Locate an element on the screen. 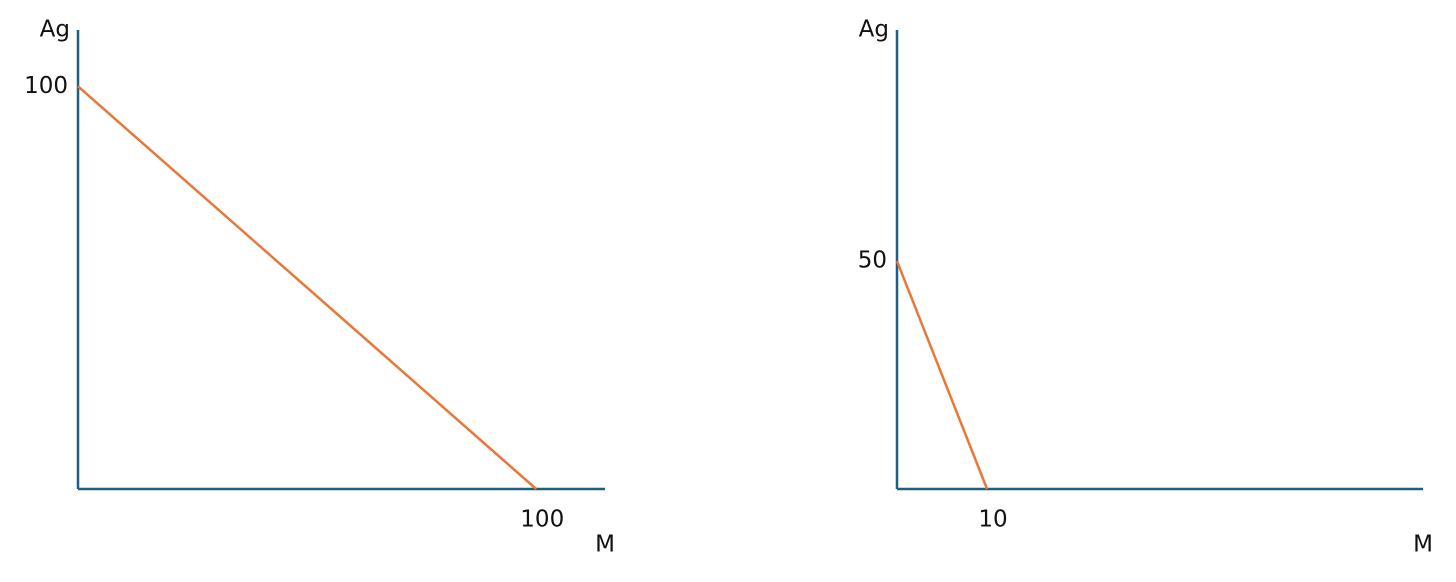  x-tick-label: 10 is located at coordinates (992, 520).